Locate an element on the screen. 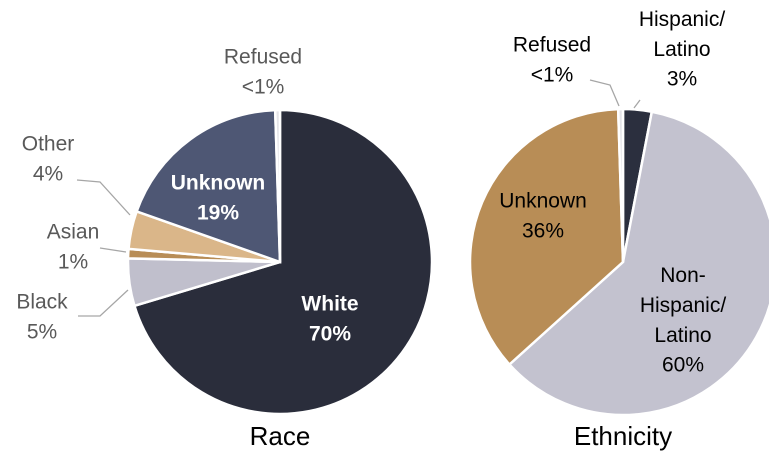 Image resolution: width=769 pixels, height=453 pixels. chart-title: Race is located at coordinates (280, 436).